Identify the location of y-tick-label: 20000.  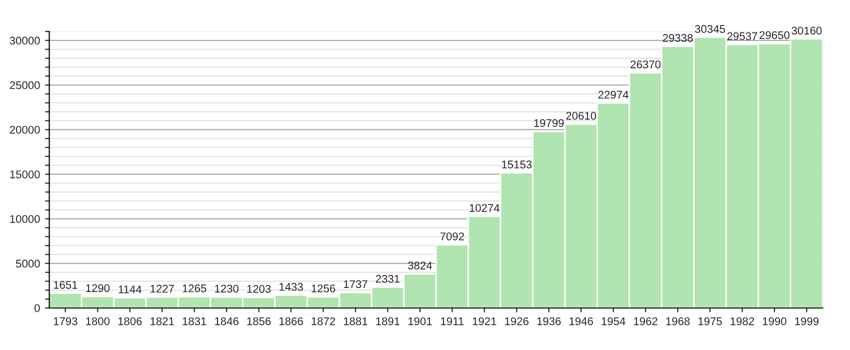
(25, 130).